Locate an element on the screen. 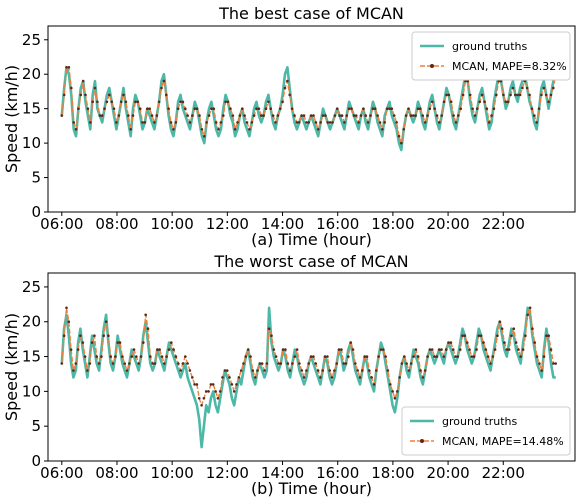  legend-prediction-marker is located at coordinates (432, 66).